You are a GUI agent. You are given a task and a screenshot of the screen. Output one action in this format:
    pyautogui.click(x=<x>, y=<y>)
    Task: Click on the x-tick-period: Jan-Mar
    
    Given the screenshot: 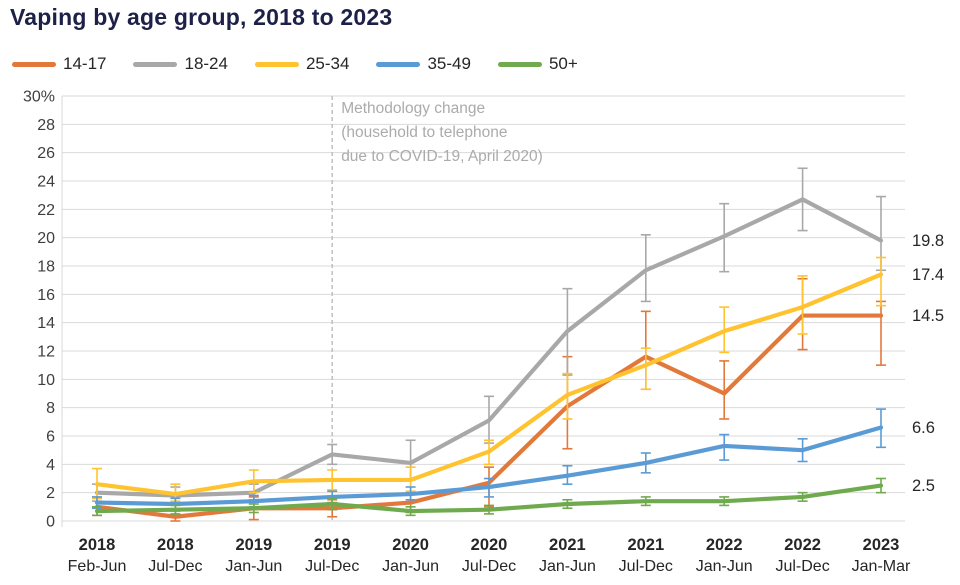 What is the action you would take?
    pyautogui.click(x=881, y=566)
    